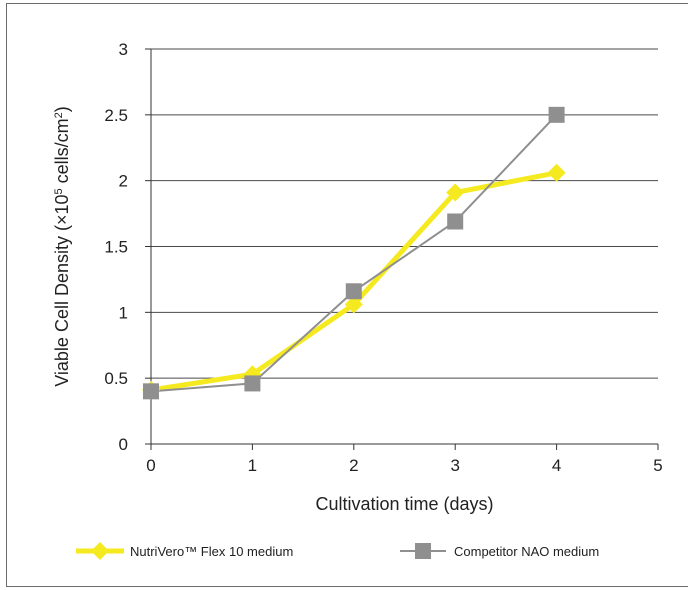 The height and width of the screenshot is (590, 693). I want to click on x-tick-label-1: 1, so click(252, 465).